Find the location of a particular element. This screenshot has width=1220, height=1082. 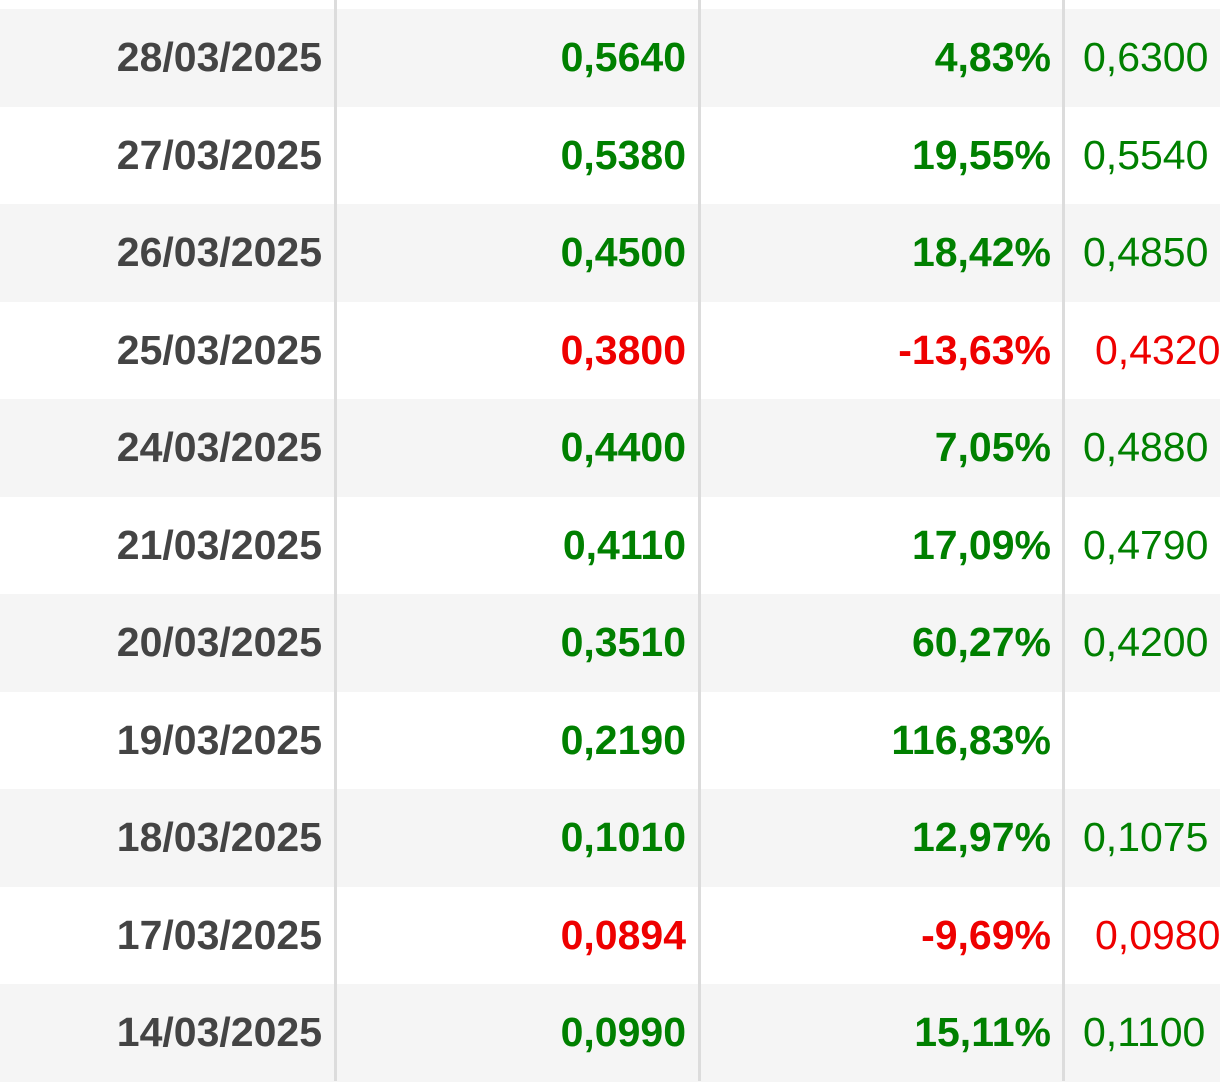

change-cell: 116,83% is located at coordinates (971, 739).